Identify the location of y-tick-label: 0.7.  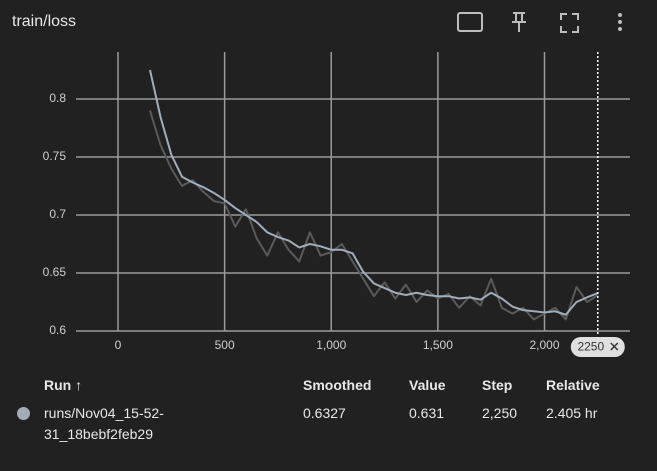
(57, 214).